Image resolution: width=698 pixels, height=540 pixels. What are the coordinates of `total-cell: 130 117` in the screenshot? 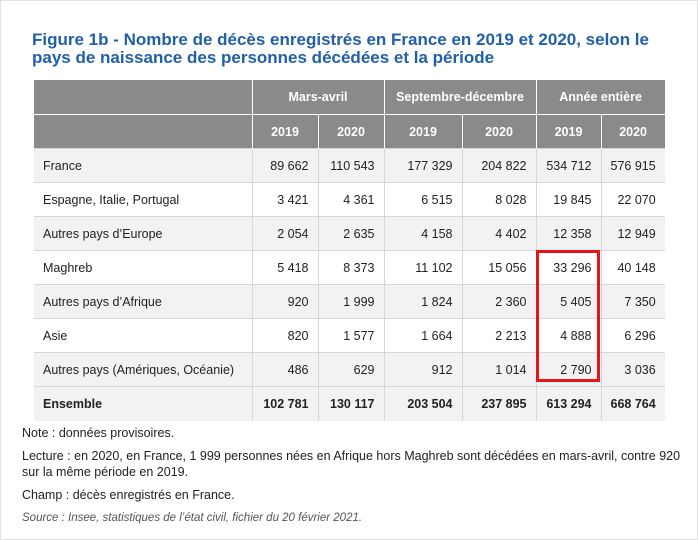 It's located at (350, 403).